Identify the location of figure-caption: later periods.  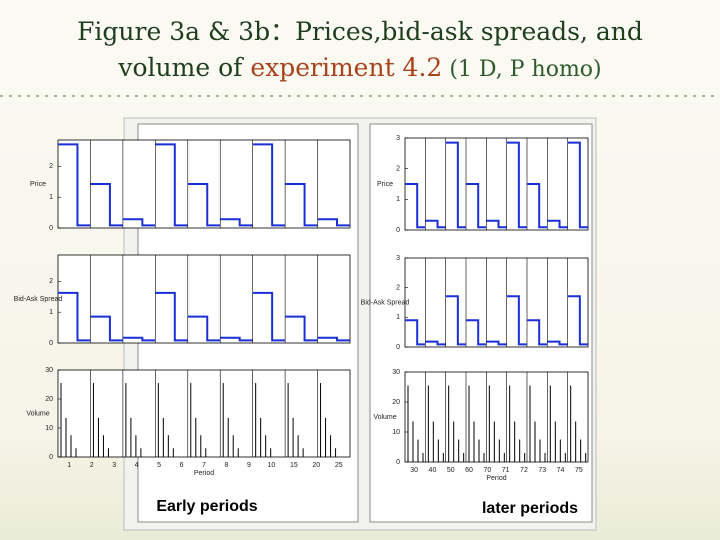
(530, 508).